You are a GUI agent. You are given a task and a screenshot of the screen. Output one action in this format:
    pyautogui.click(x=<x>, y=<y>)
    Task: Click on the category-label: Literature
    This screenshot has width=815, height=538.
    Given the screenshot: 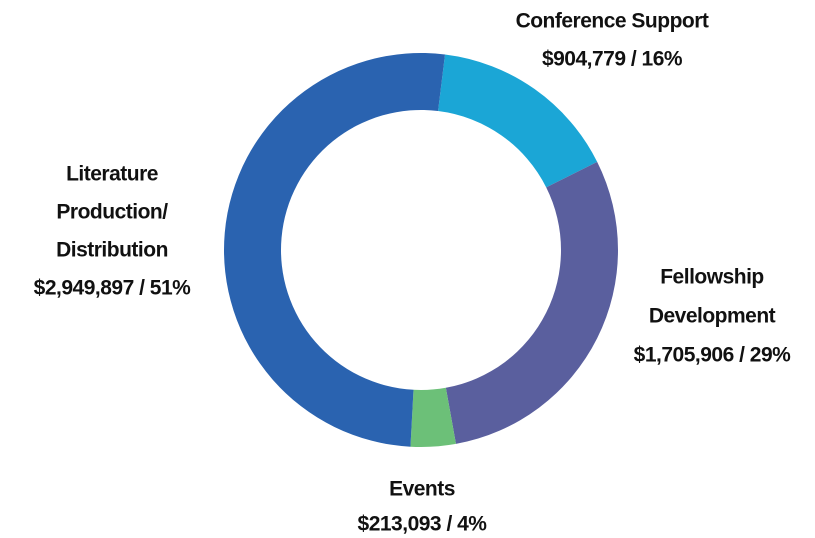 What is the action you would take?
    pyautogui.click(x=112, y=174)
    